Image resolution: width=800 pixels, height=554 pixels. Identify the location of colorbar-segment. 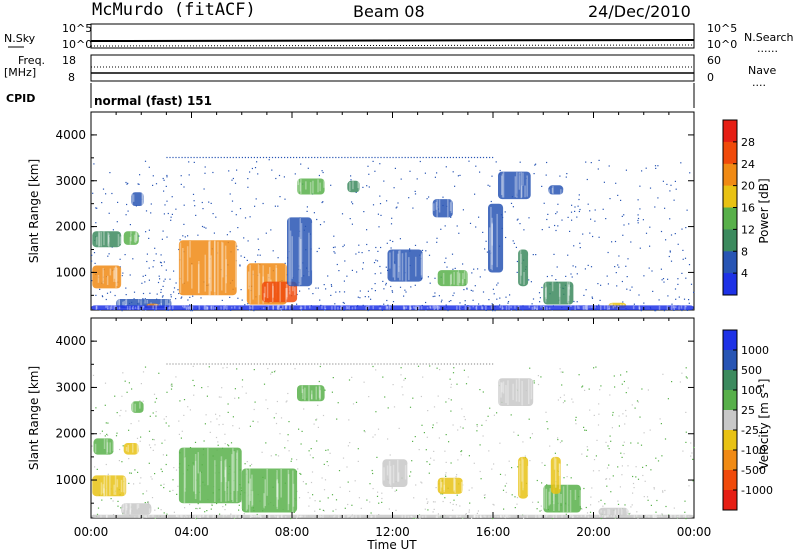
(730, 460).